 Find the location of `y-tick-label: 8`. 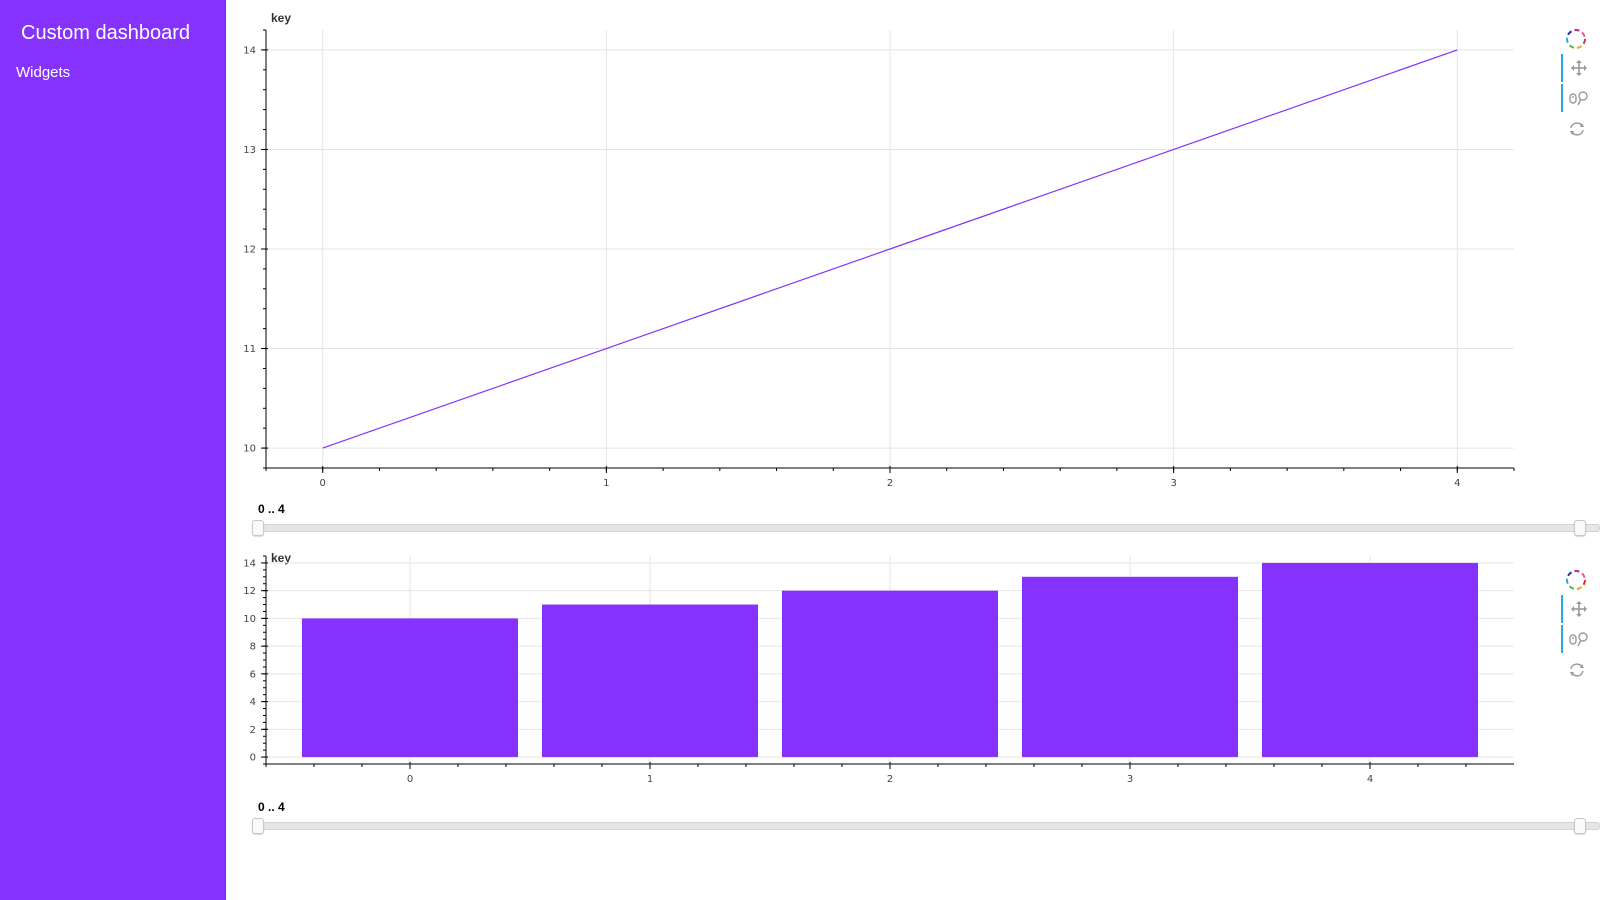

y-tick-label: 8 is located at coordinates (253, 647).